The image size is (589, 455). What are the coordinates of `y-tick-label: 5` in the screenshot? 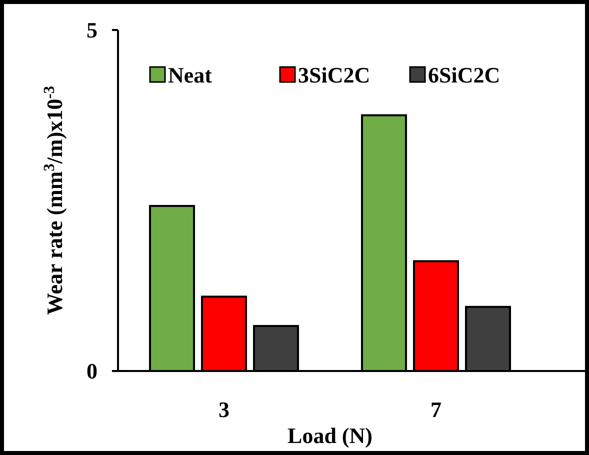 It's located at (92, 30).